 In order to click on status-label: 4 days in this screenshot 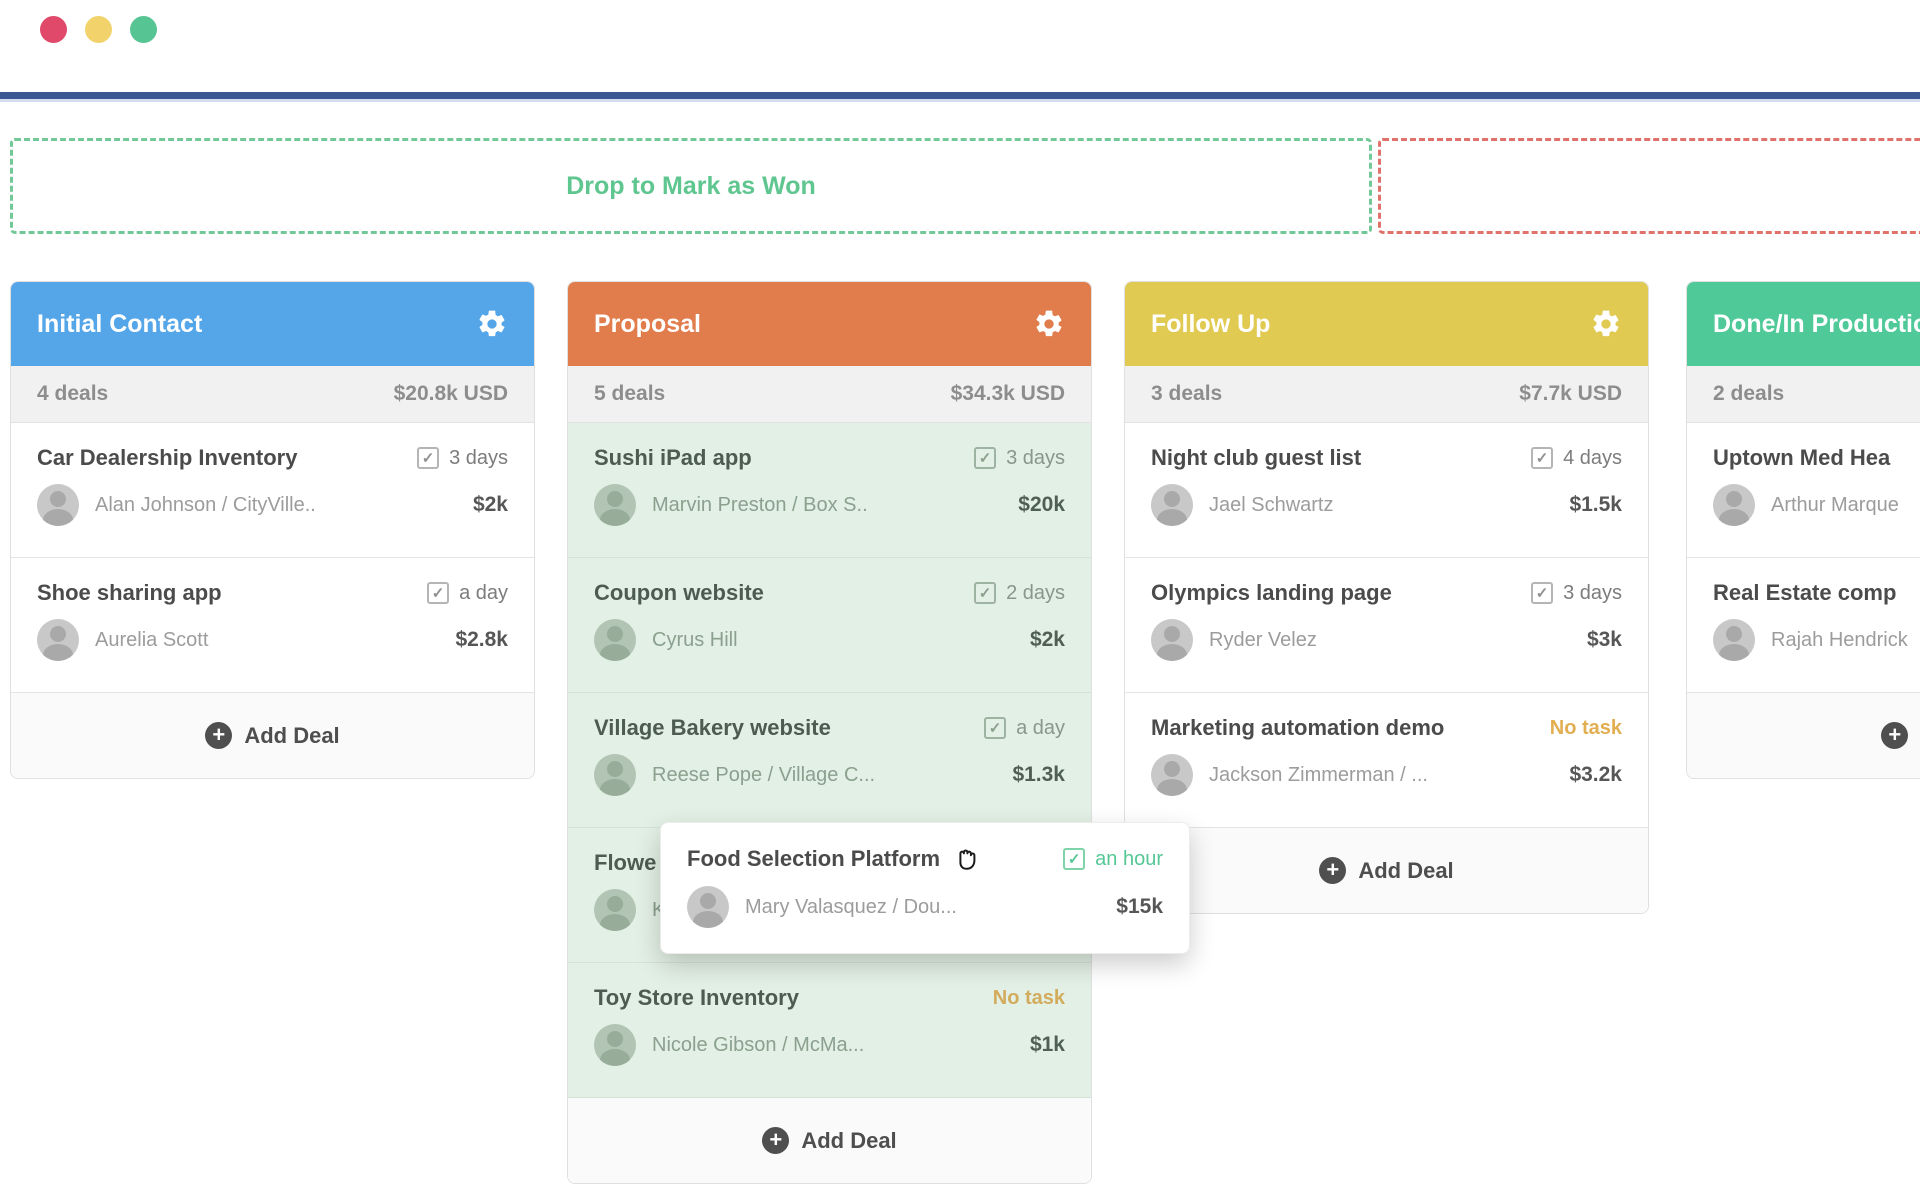, I will do `click(1592, 457)`.